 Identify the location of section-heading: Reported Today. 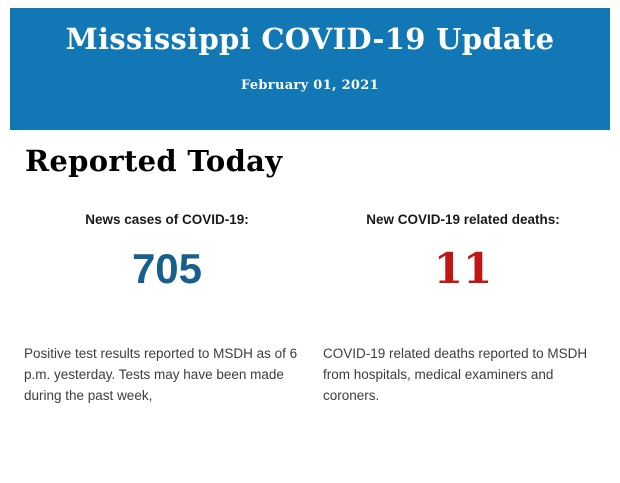
(154, 161).